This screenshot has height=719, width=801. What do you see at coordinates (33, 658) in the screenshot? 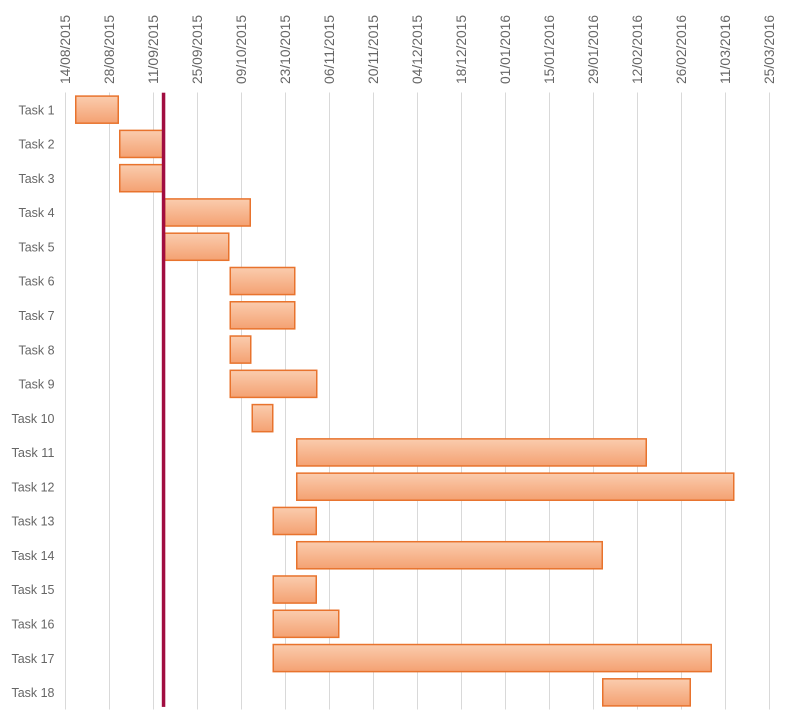
I see `svg-text: Task 17` at bounding box center [33, 658].